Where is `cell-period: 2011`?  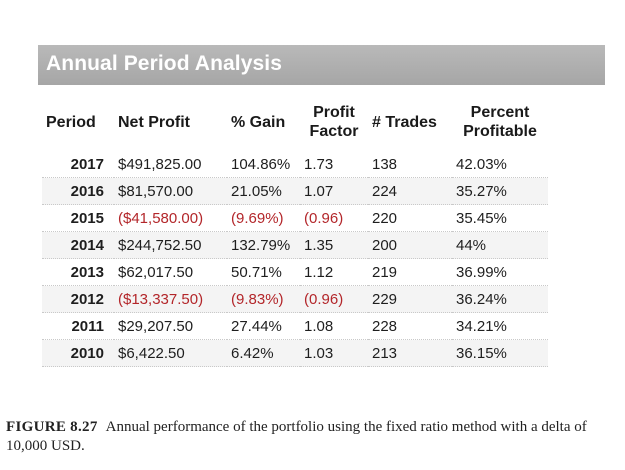
cell-period: 2011 is located at coordinates (78, 326).